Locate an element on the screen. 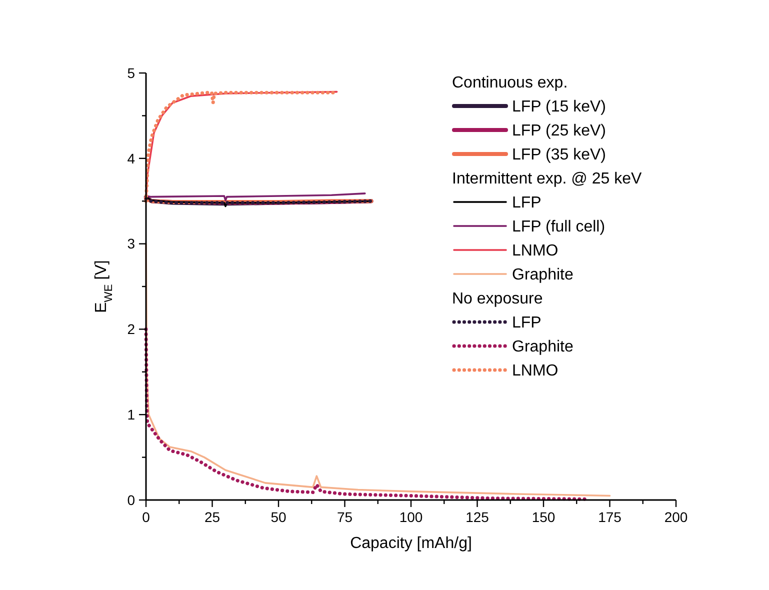  y-tick-label: 5 is located at coordinates (131, 72).